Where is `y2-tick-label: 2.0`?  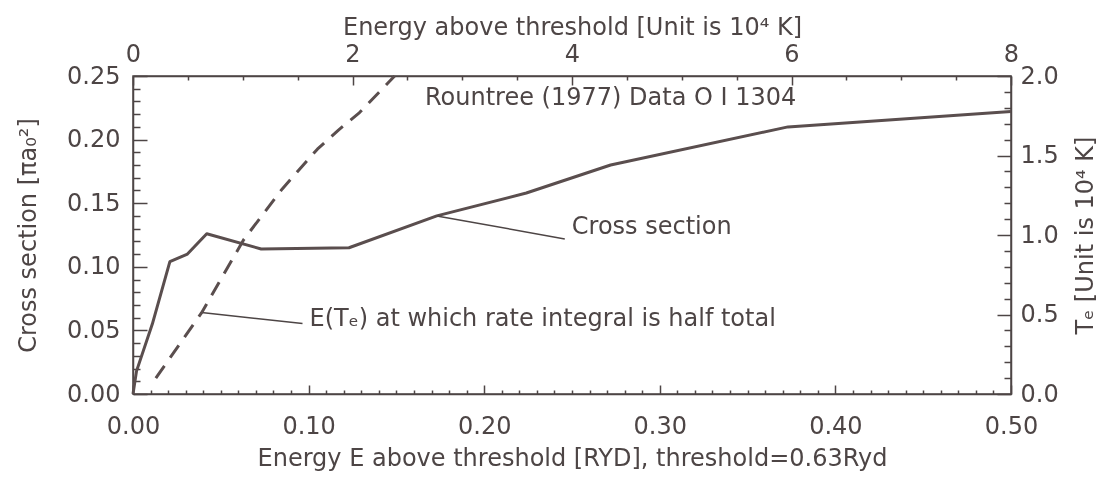 y2-tick-label: 2.0 is located at coordinates (1039, 75).